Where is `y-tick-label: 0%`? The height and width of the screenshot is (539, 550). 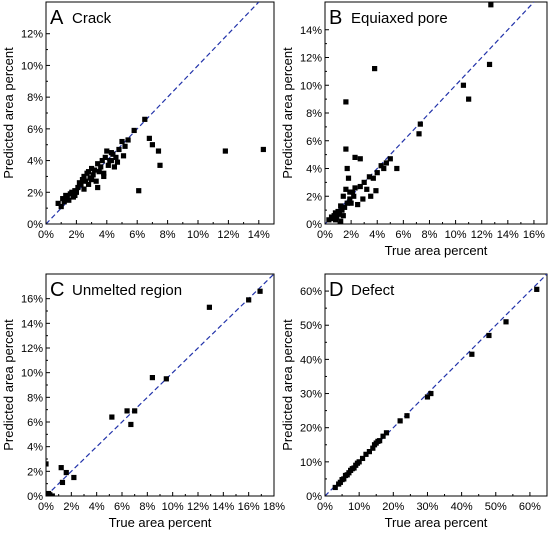 y-tick-label: 0% is located at coordinates (314, 497).